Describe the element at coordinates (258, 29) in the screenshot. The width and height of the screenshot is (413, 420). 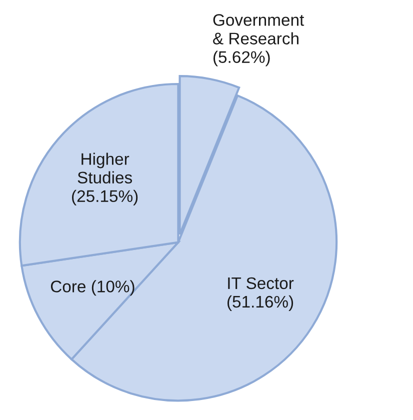
I see `slice-label: Government & Research` at that location.